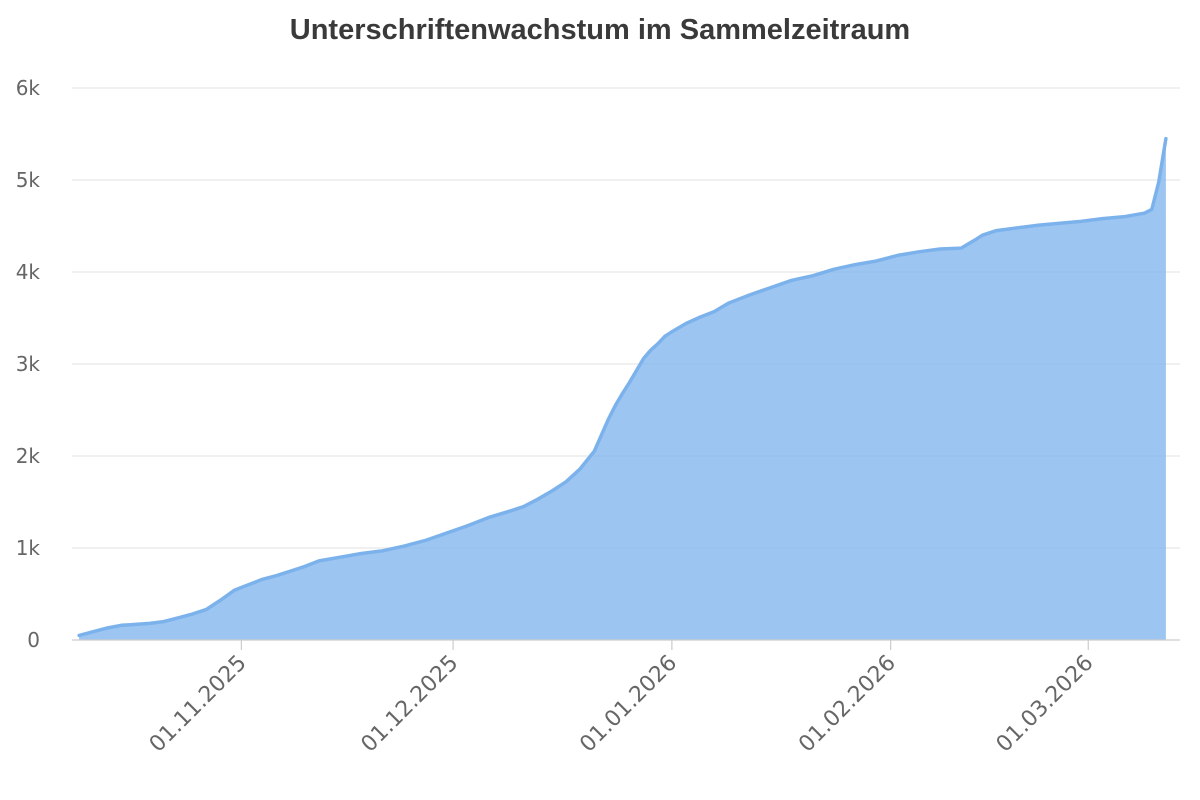 The image size is (1200, 800). I want to click on y-tick-label: 5k, so click(28, 180).